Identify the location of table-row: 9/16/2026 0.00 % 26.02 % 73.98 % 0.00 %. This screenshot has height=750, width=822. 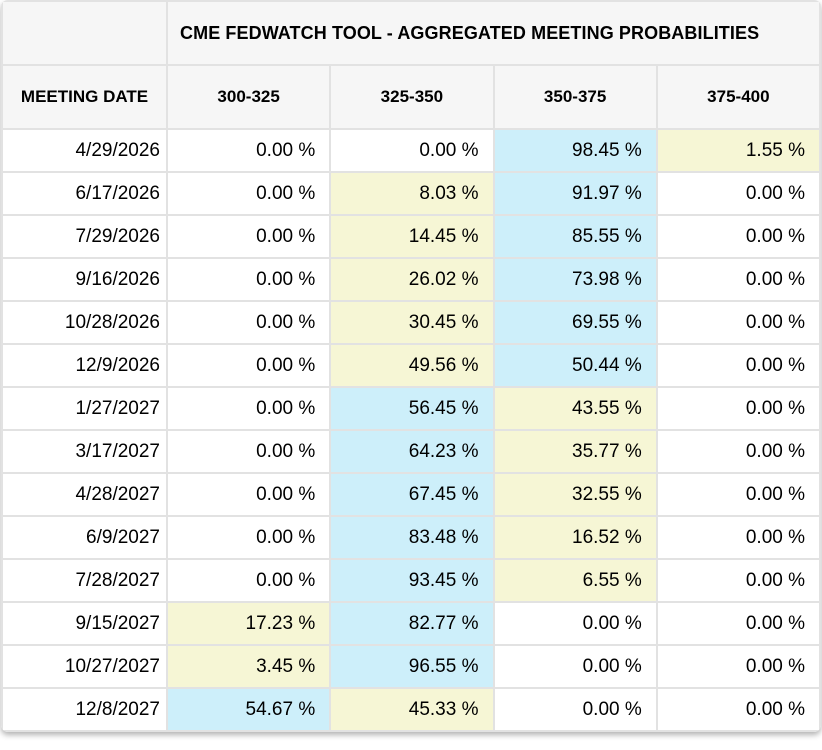
(411, 279).